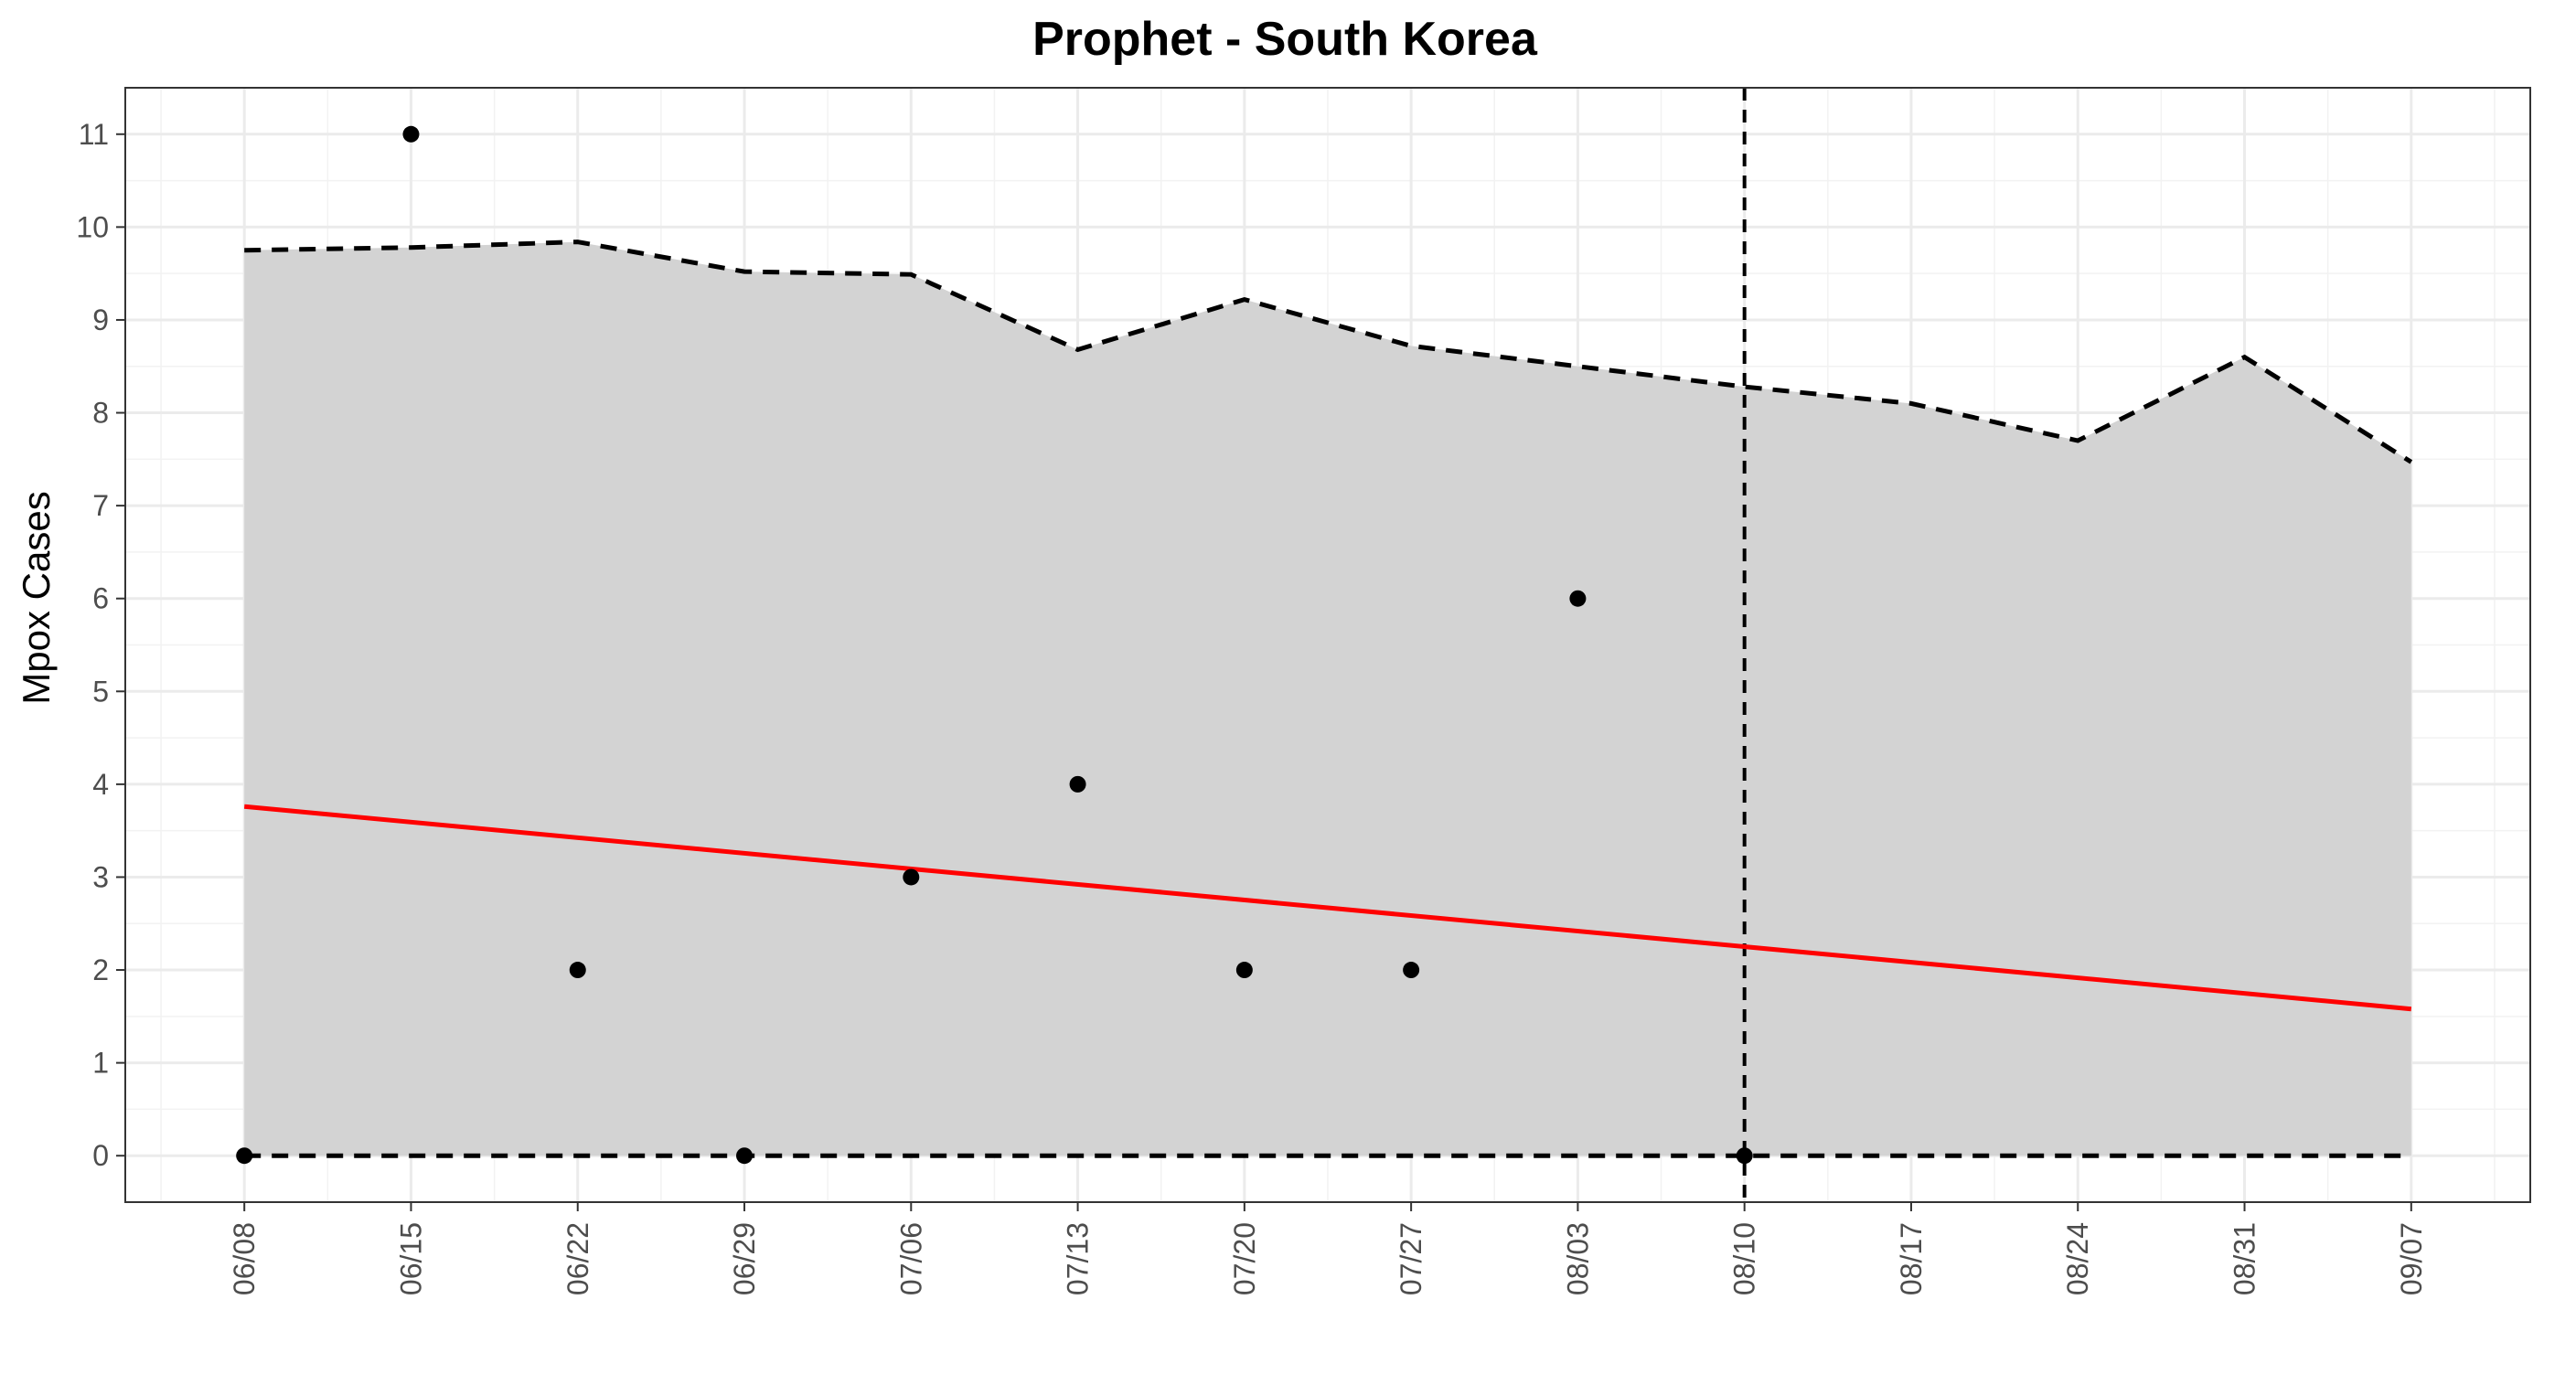 This screenshot has width=2576, height=1374. What do you see at coordinates (100, 784) in the screenshot?
I see `y-tick-label: 4` at bounding box center [100, 784].